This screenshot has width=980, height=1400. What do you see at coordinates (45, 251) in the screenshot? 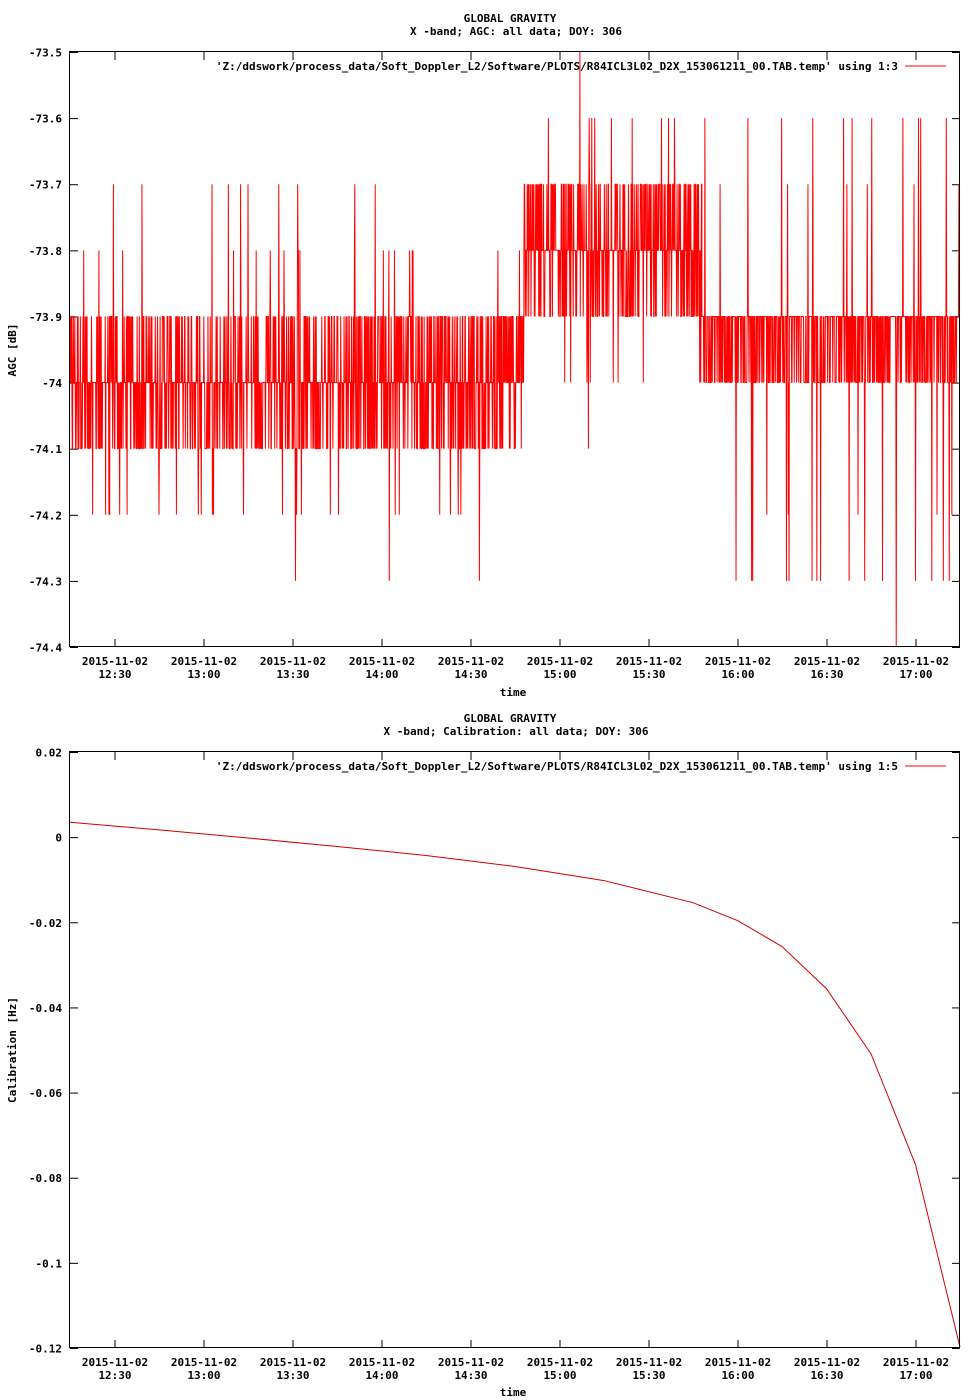
I see `y-tick-label: -73.8` at bounding box center [45, 251].